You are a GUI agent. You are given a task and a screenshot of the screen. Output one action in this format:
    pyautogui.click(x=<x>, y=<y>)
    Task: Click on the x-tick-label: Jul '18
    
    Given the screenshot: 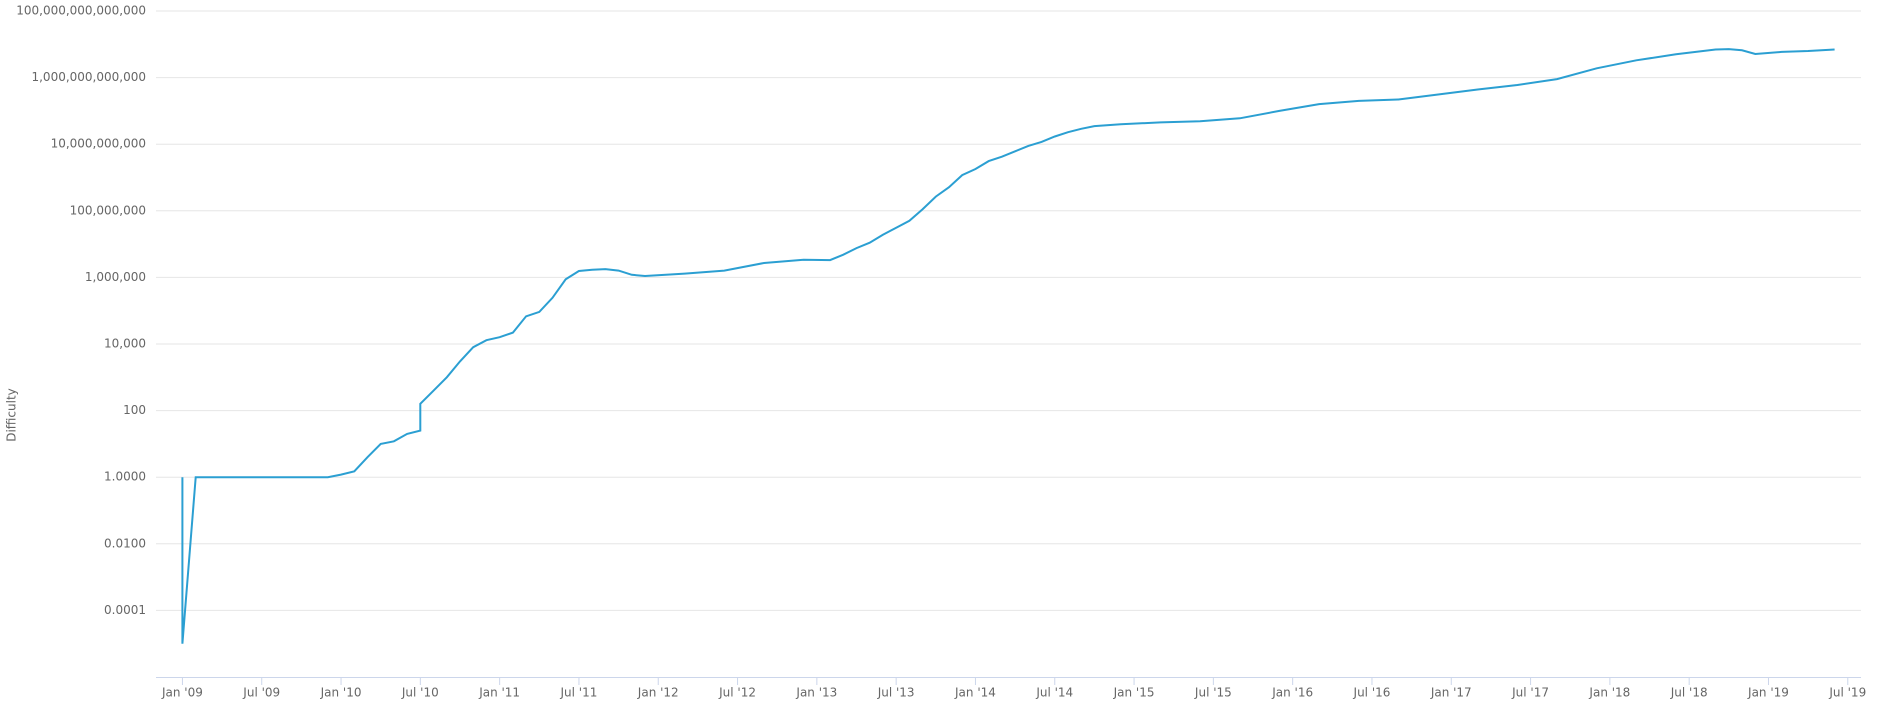 What is the action you would take?
    pyautogui.click(x=1689, y=693)
    